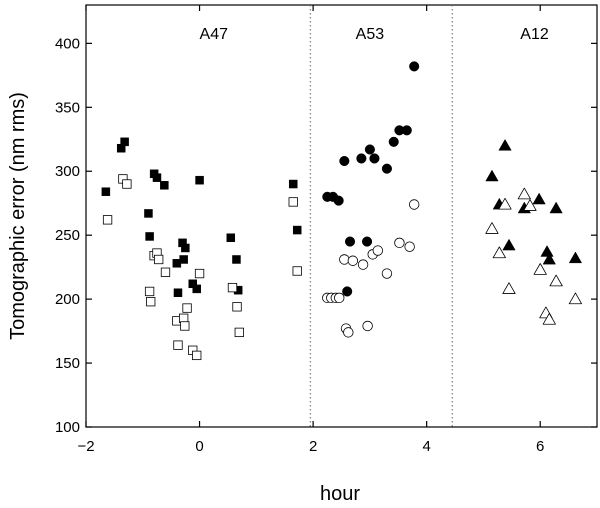  What do you see at coordinates (540, 446) in the screenshot?
I see `x-tick-label: 6` at bounding box center [540, 446].